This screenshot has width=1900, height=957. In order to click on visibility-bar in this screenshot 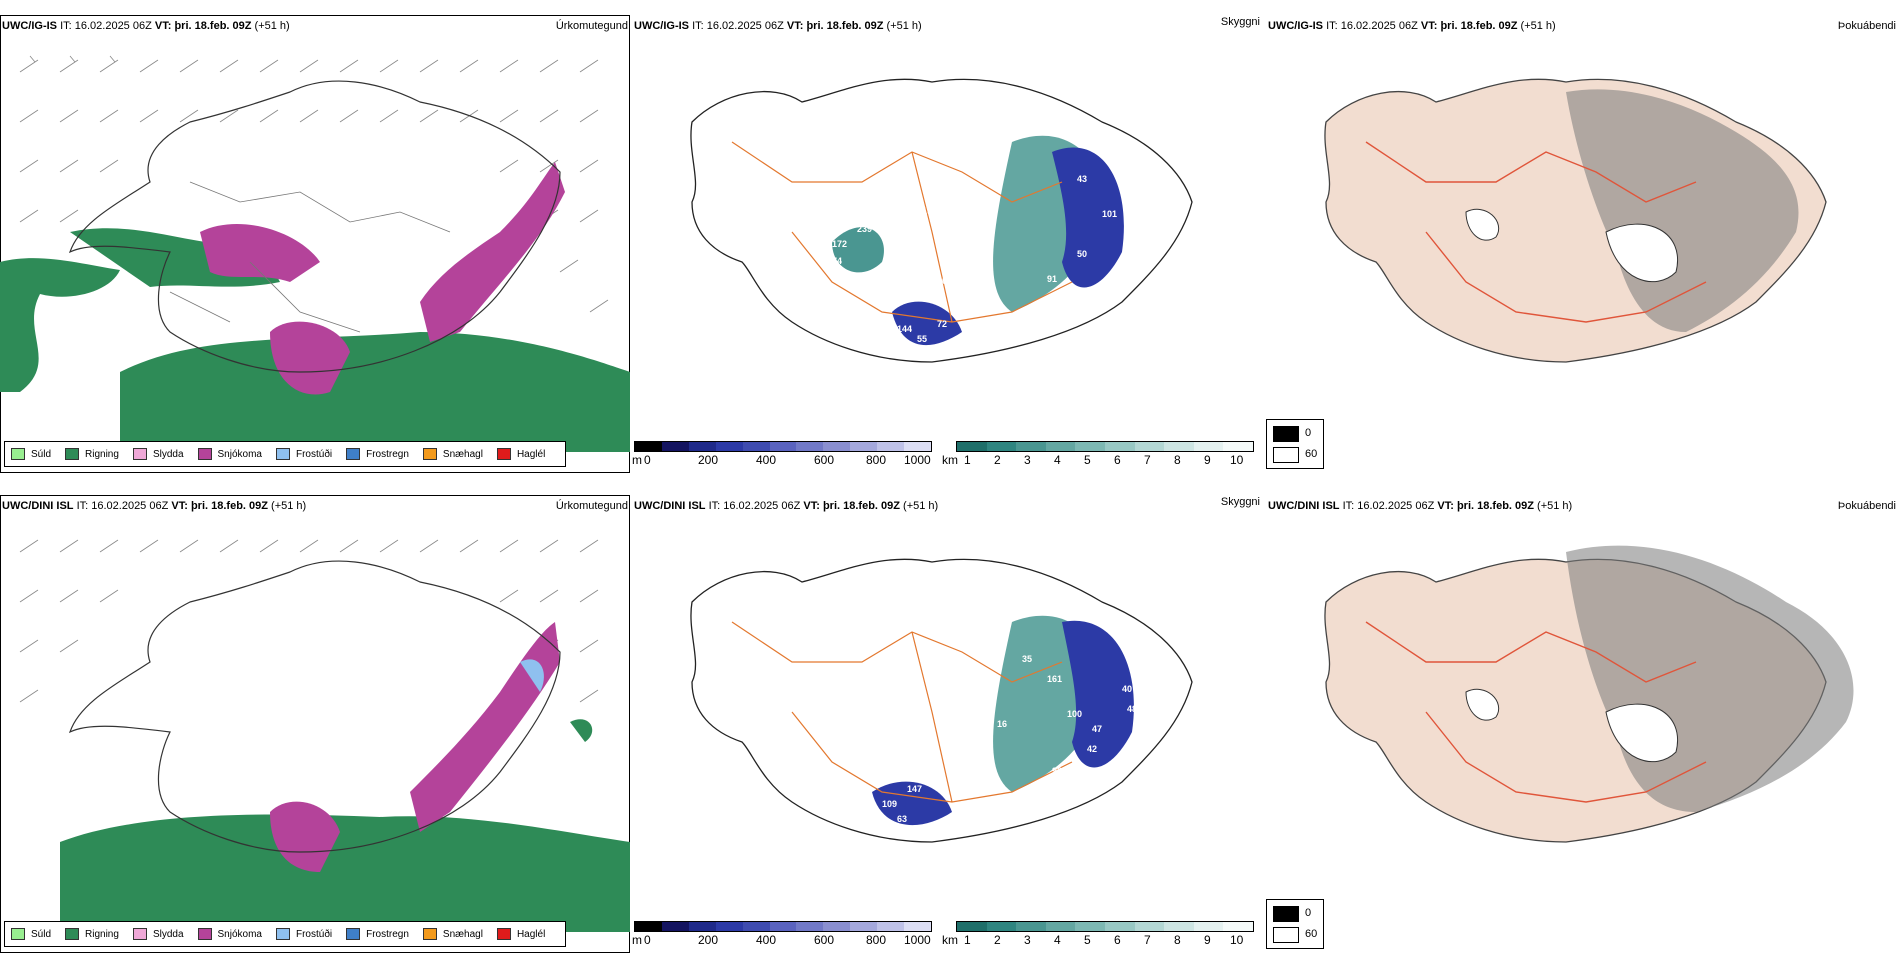, I will do `click(1105, 446)`.